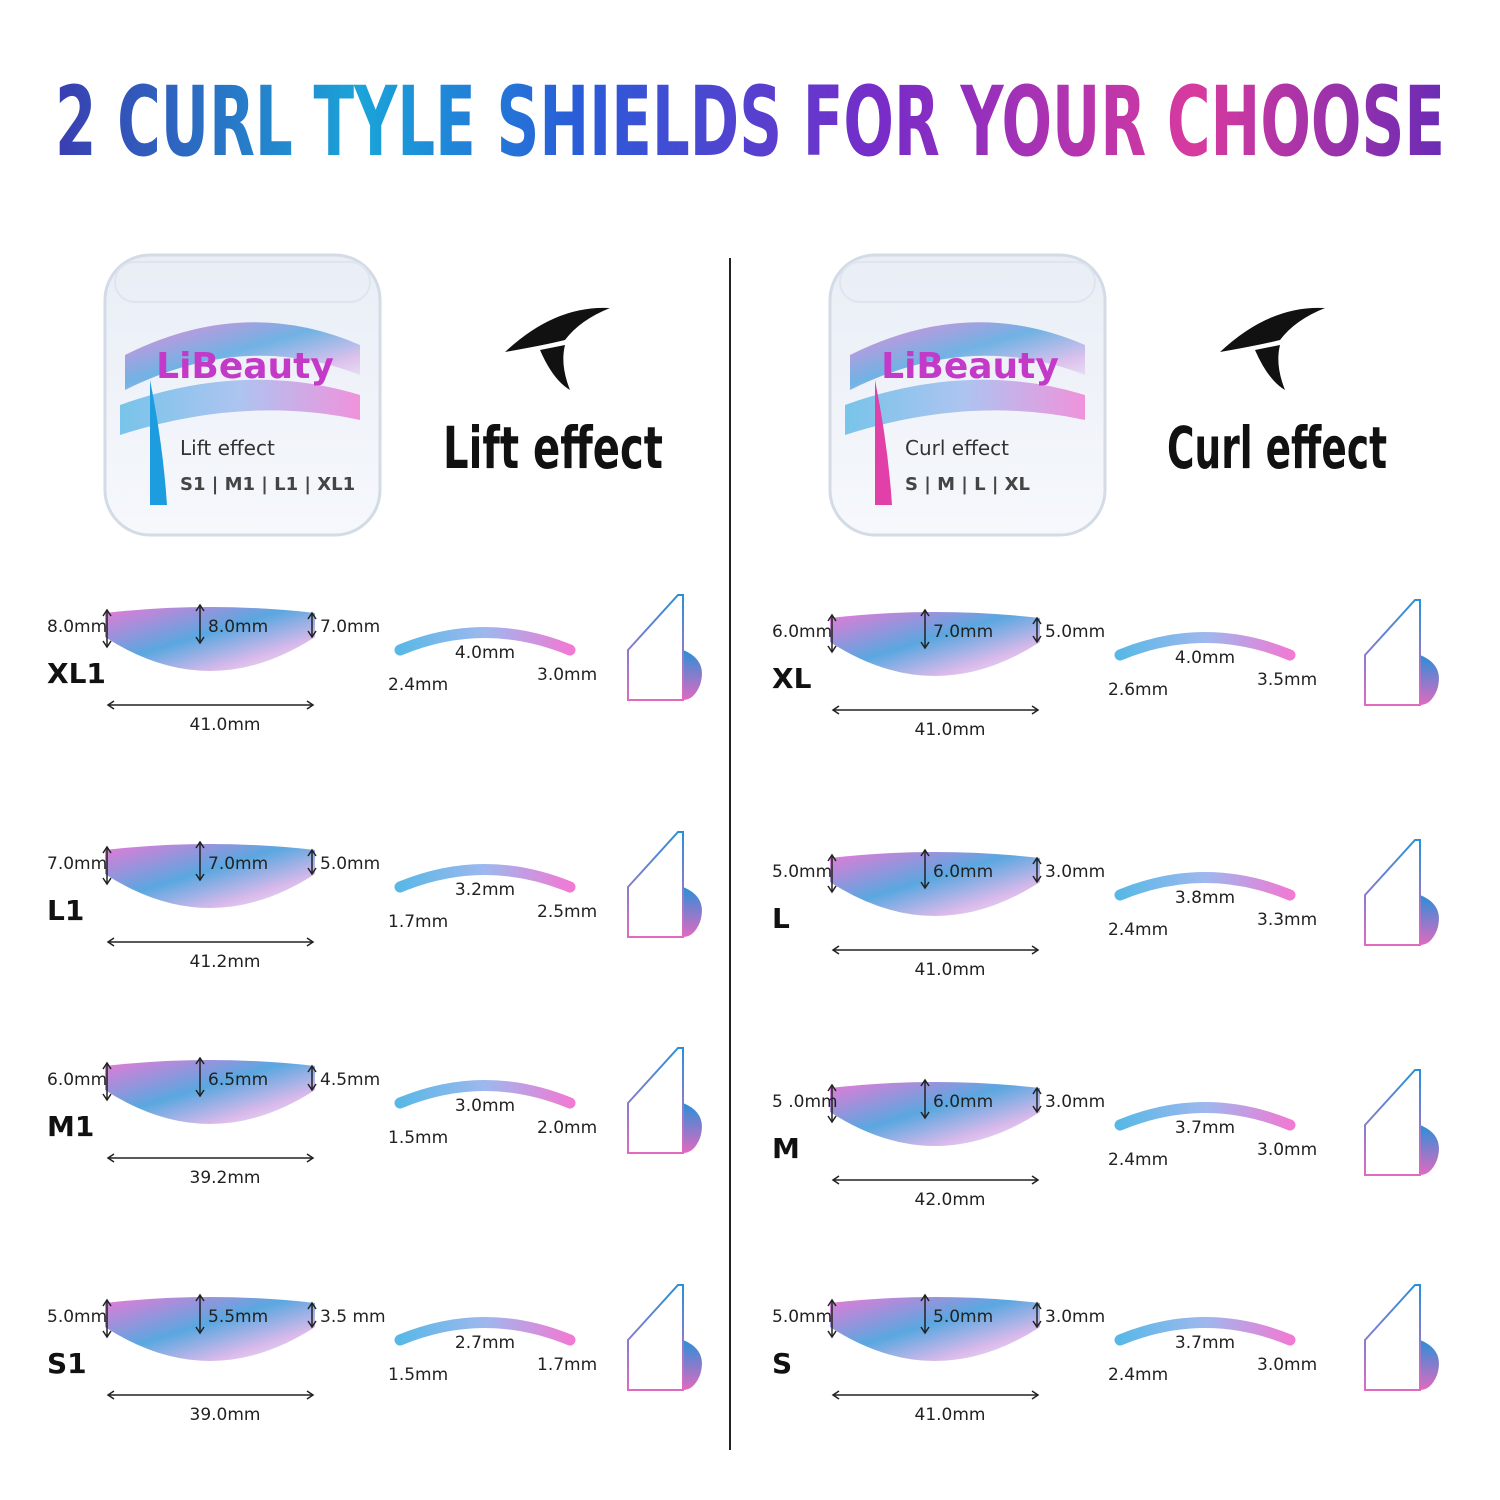  Describe the element at coordinates (485, 890) in the screenshot. I see `side-label: 3.2mm` at that location.